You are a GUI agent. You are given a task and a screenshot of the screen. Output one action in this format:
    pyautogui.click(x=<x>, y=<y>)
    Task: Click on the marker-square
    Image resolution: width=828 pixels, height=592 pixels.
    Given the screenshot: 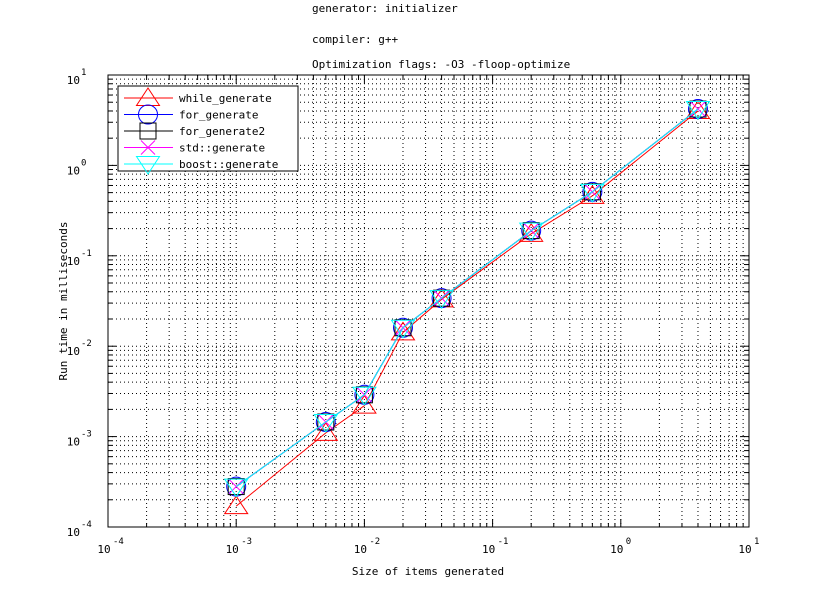 What is the action you would take?
    pyautogui.click(x=148, y=131)
    